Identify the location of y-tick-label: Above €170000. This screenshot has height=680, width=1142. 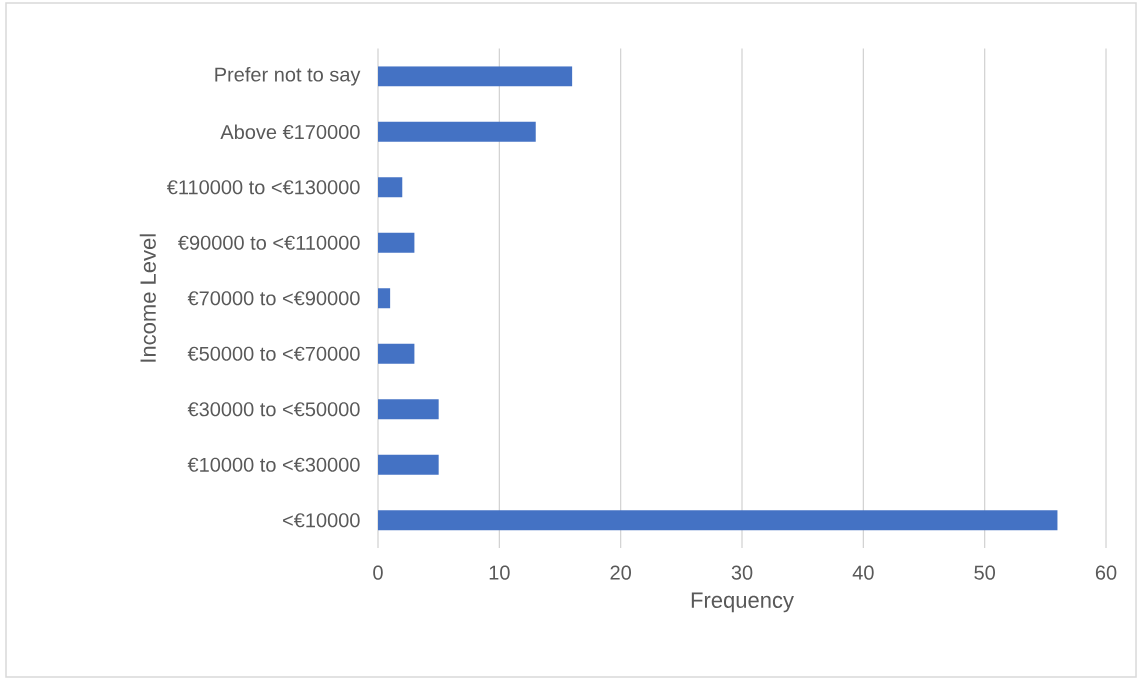
(290, 132).